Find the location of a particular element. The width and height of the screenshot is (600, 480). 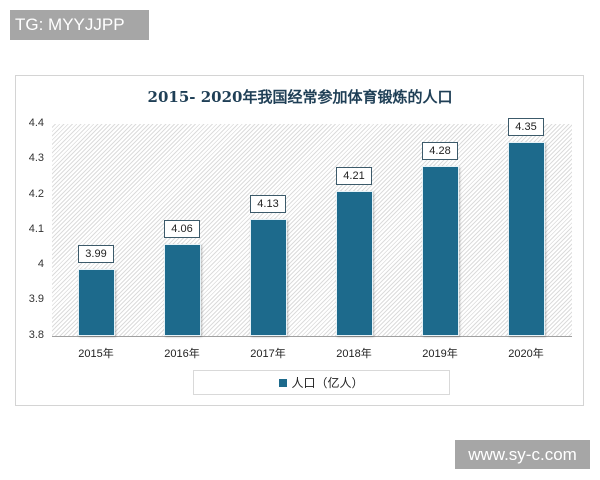

watermark-top: TG: MYYJJPP is located at coordinates (79, 25).